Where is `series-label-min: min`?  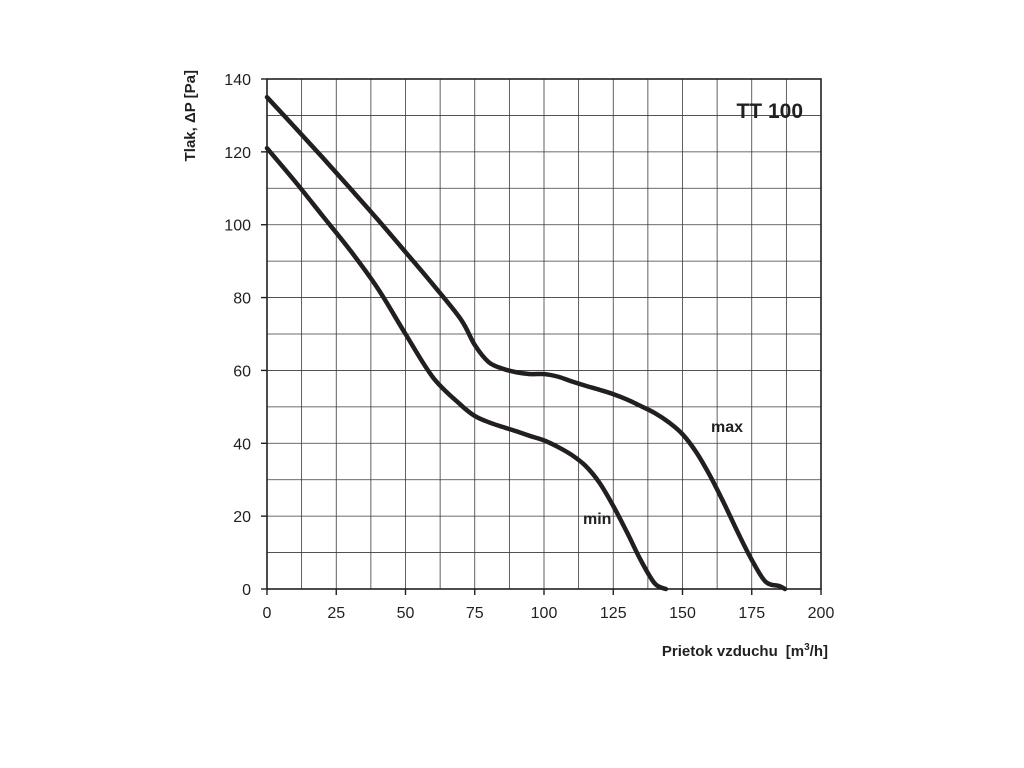
series-label-min: min is located at coordinates (597, 519).